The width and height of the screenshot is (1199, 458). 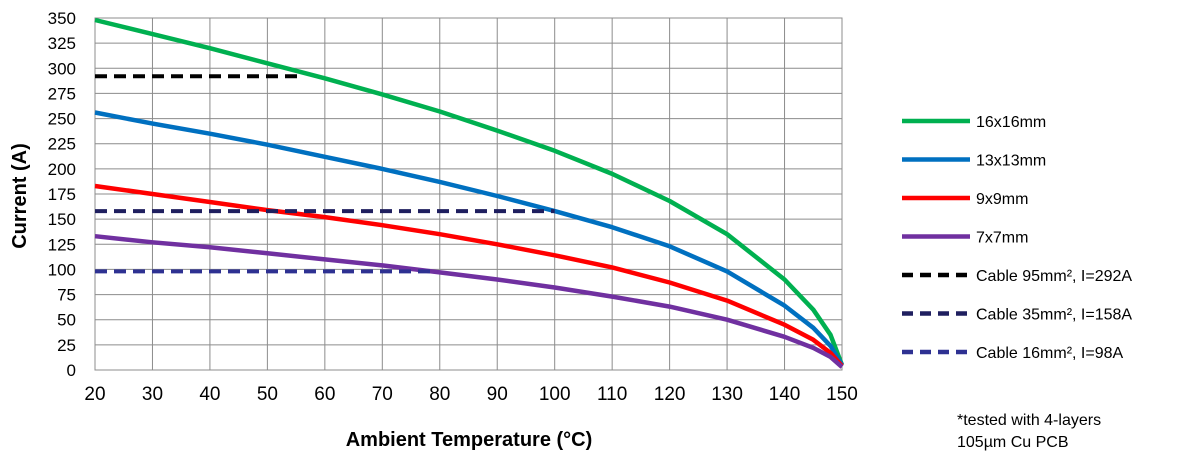 What do you see at coordinates (382, 394) in the screenshot?
I see `x-tick-label: 70` at bounding box center [382, 394].